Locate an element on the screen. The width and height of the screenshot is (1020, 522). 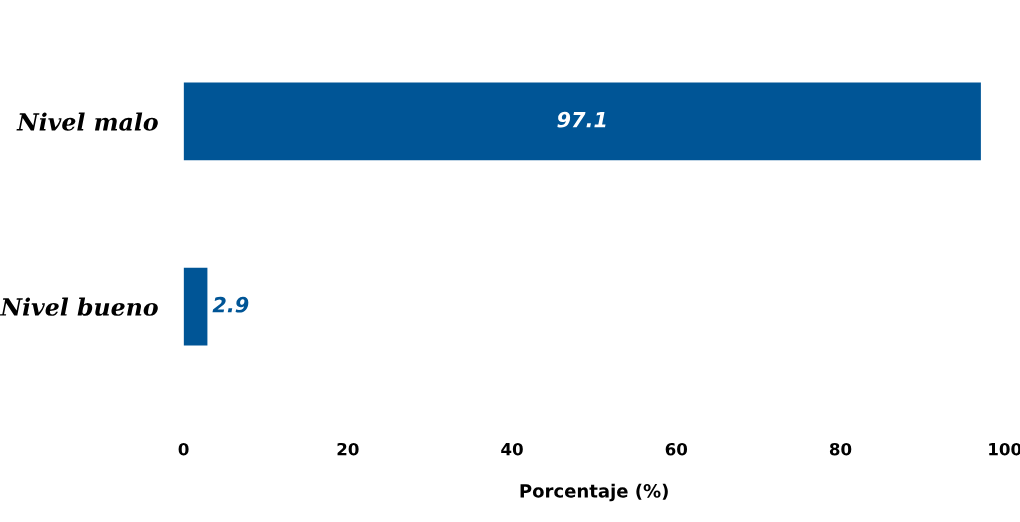
x-tick-label: 20 is located at coordinates (348, 449).